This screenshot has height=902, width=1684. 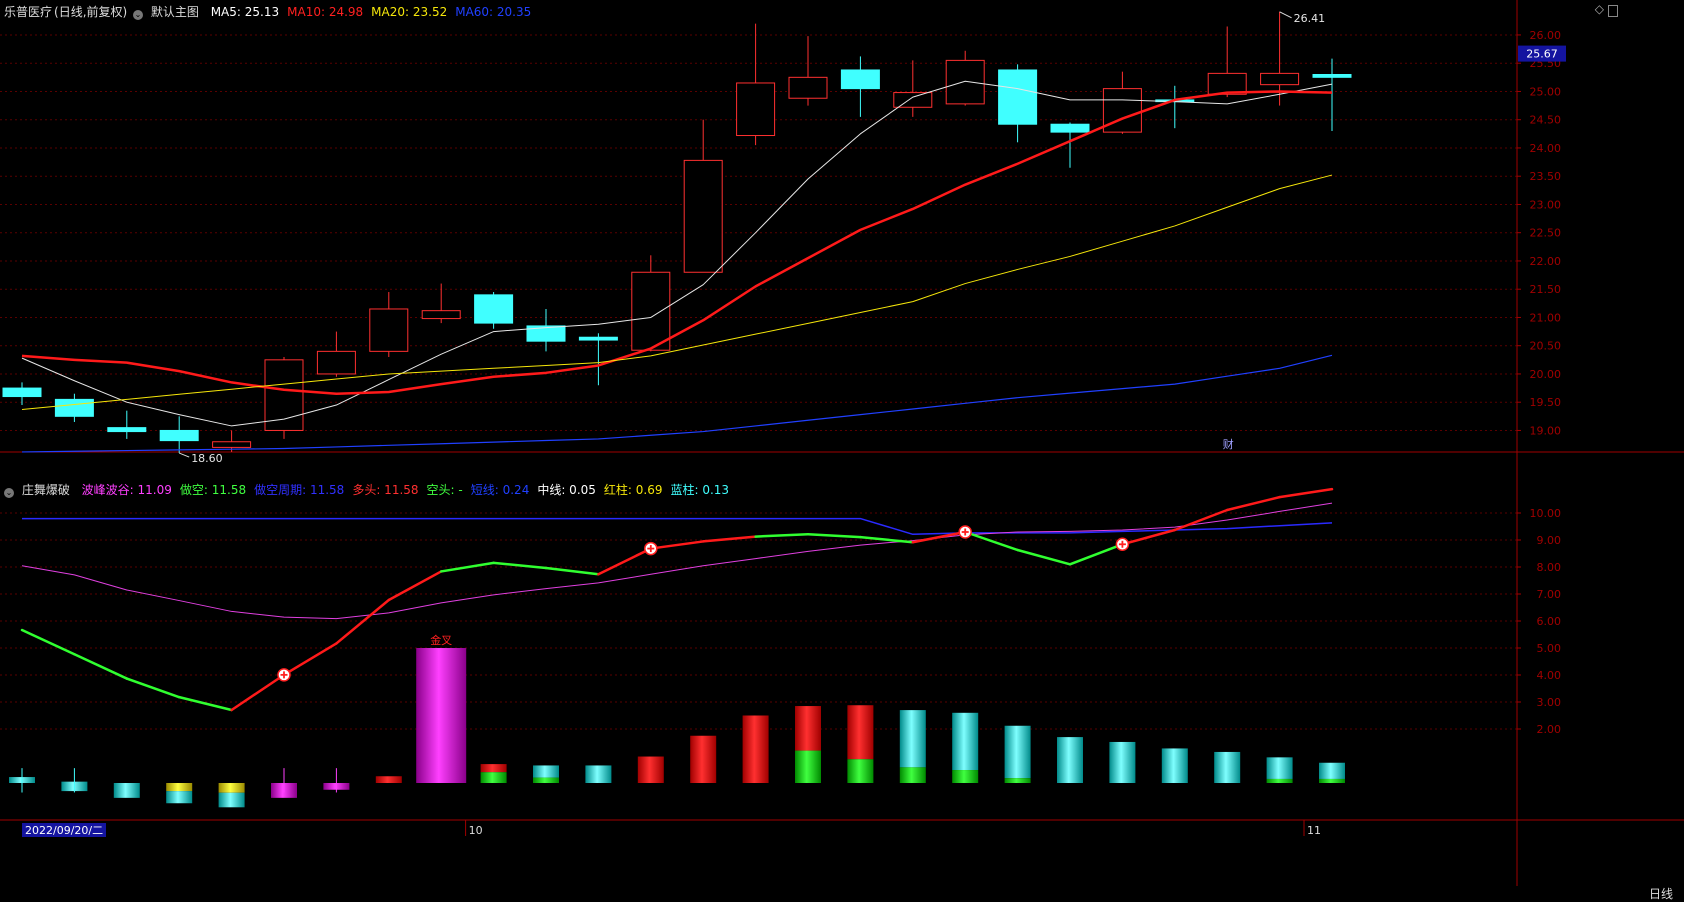 I want to click on indicator-name: 庄舞爆破, so click(x=45, y=490).